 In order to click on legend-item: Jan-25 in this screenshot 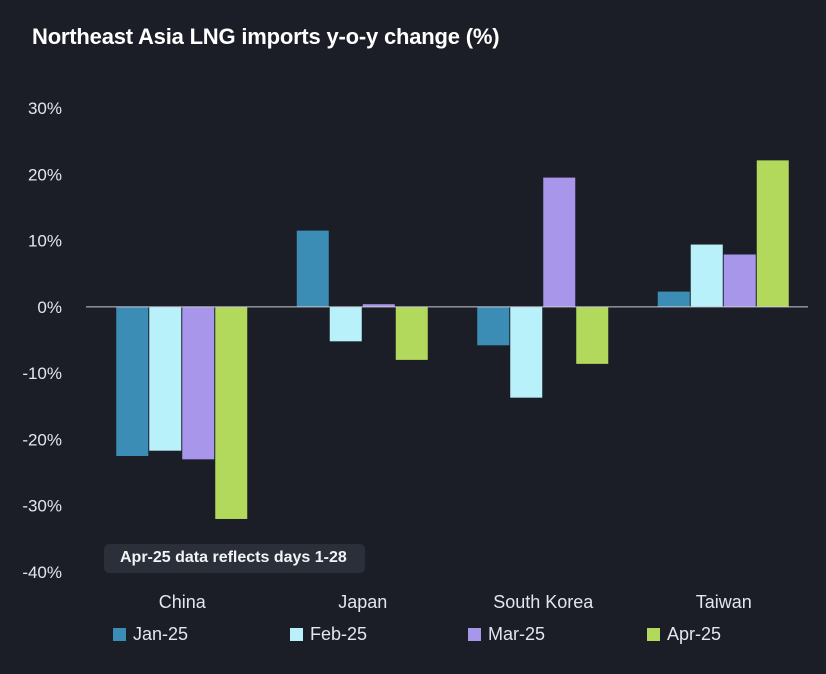, I will do `click(150, 634)`.